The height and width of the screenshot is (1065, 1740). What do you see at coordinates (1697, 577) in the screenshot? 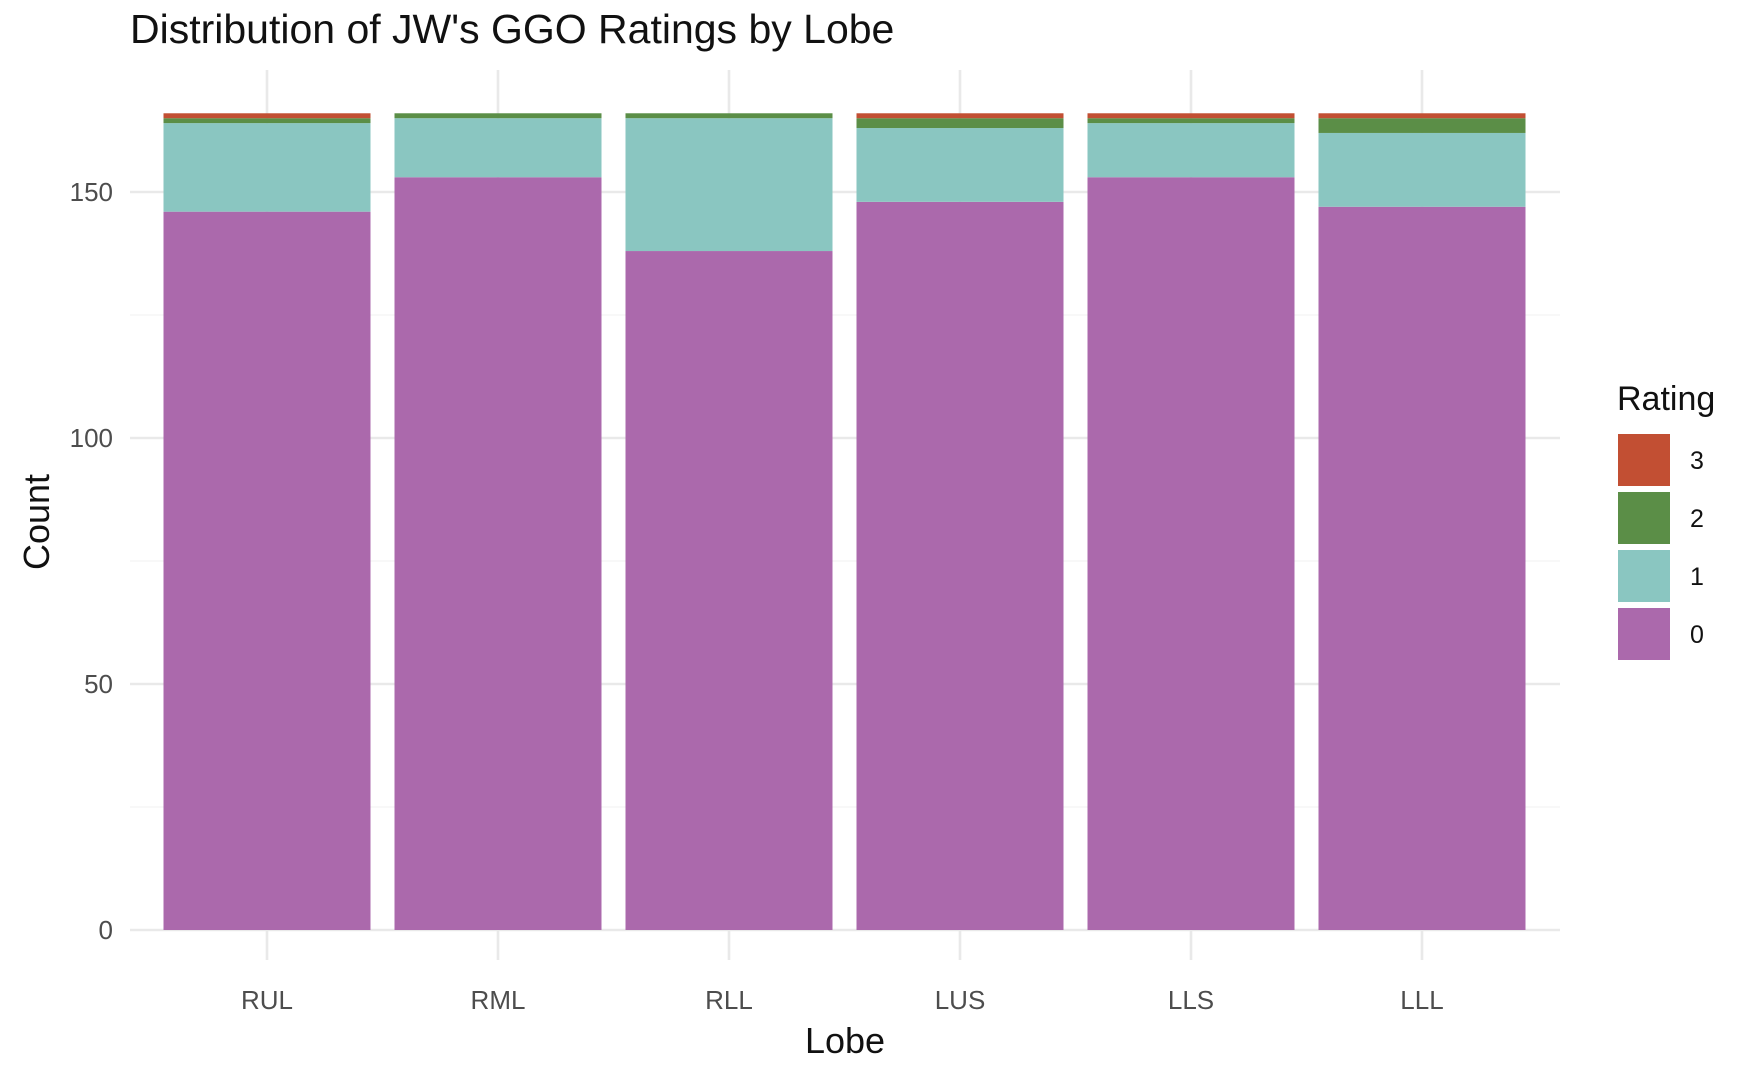
I see `legend-label: 1` at bounding box center [1697, 577].